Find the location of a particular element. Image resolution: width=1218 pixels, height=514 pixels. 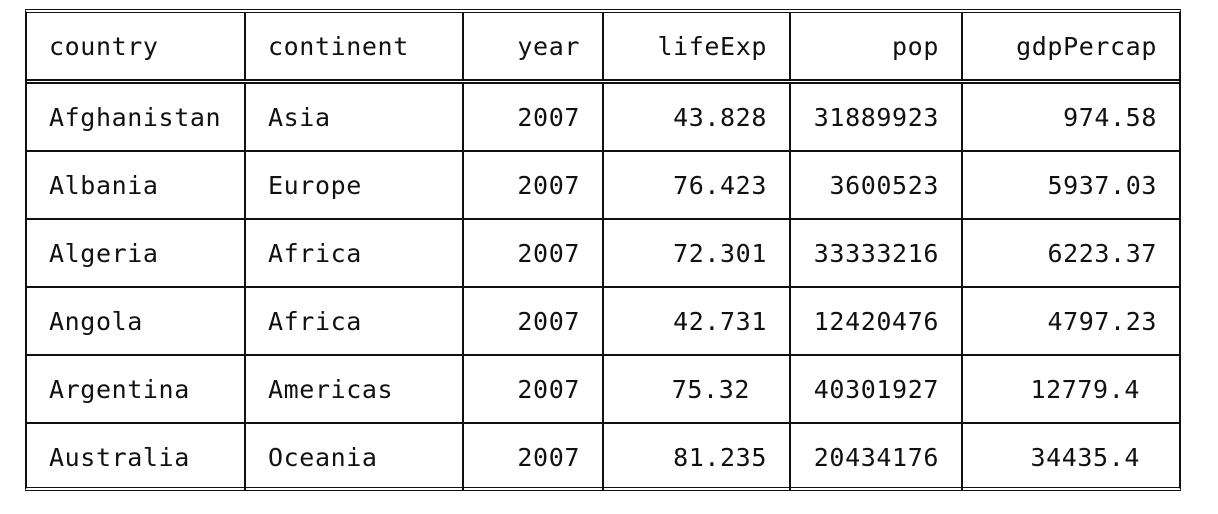

column-header-year: year is located at coordinates (533, 48).